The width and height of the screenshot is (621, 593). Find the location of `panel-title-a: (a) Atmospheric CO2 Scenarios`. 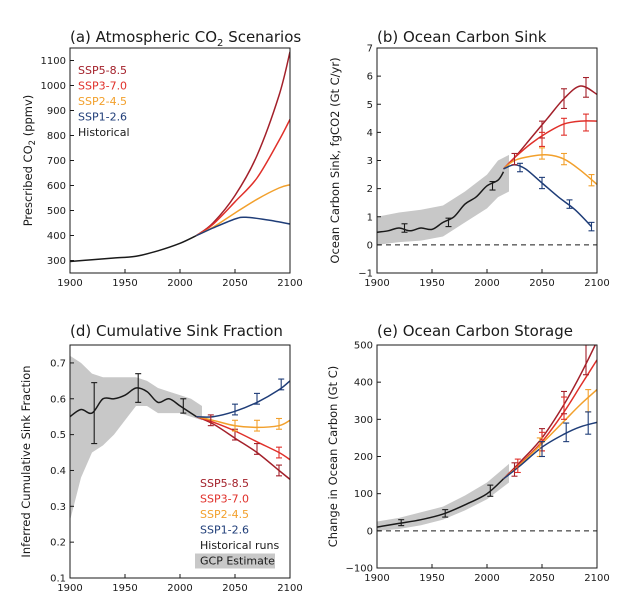

panel-title-a: (a) Atmospheric CO2 Scenarios is located at coordinates (185, 38).